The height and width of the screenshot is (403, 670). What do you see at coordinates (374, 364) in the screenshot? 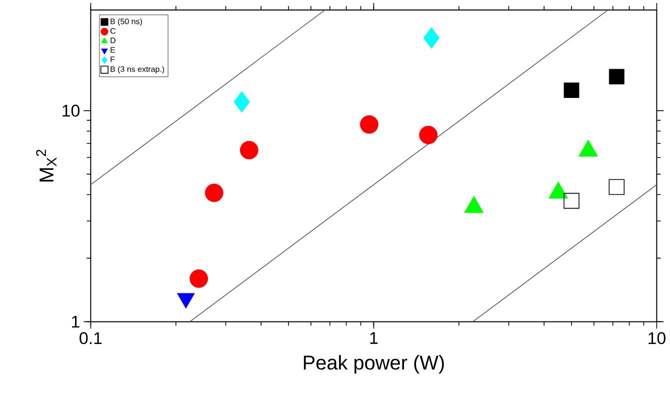
I see `x-axis-title: Peak power (W)` at bounding box center [374, 364].